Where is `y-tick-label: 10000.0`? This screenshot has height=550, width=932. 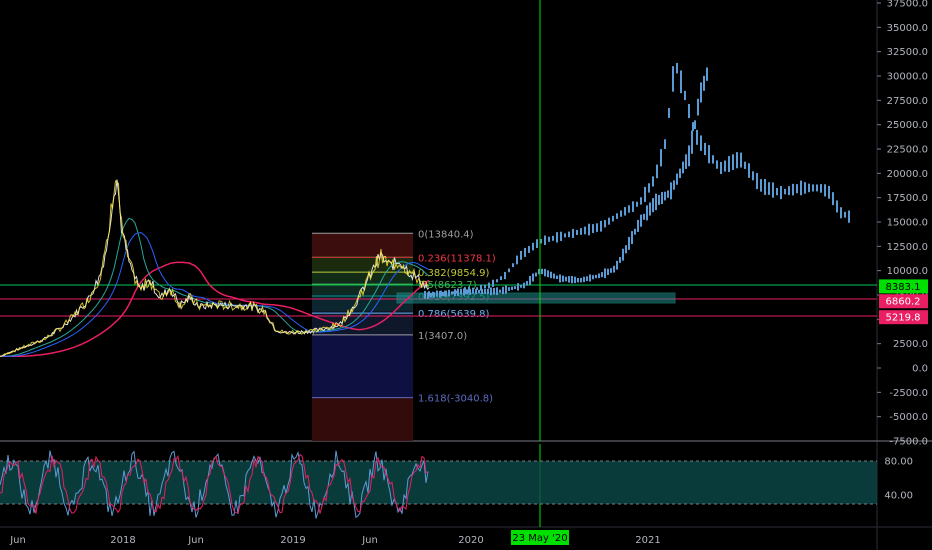
y-tick-label: 10000.0 is located at coordinates (907, 271).